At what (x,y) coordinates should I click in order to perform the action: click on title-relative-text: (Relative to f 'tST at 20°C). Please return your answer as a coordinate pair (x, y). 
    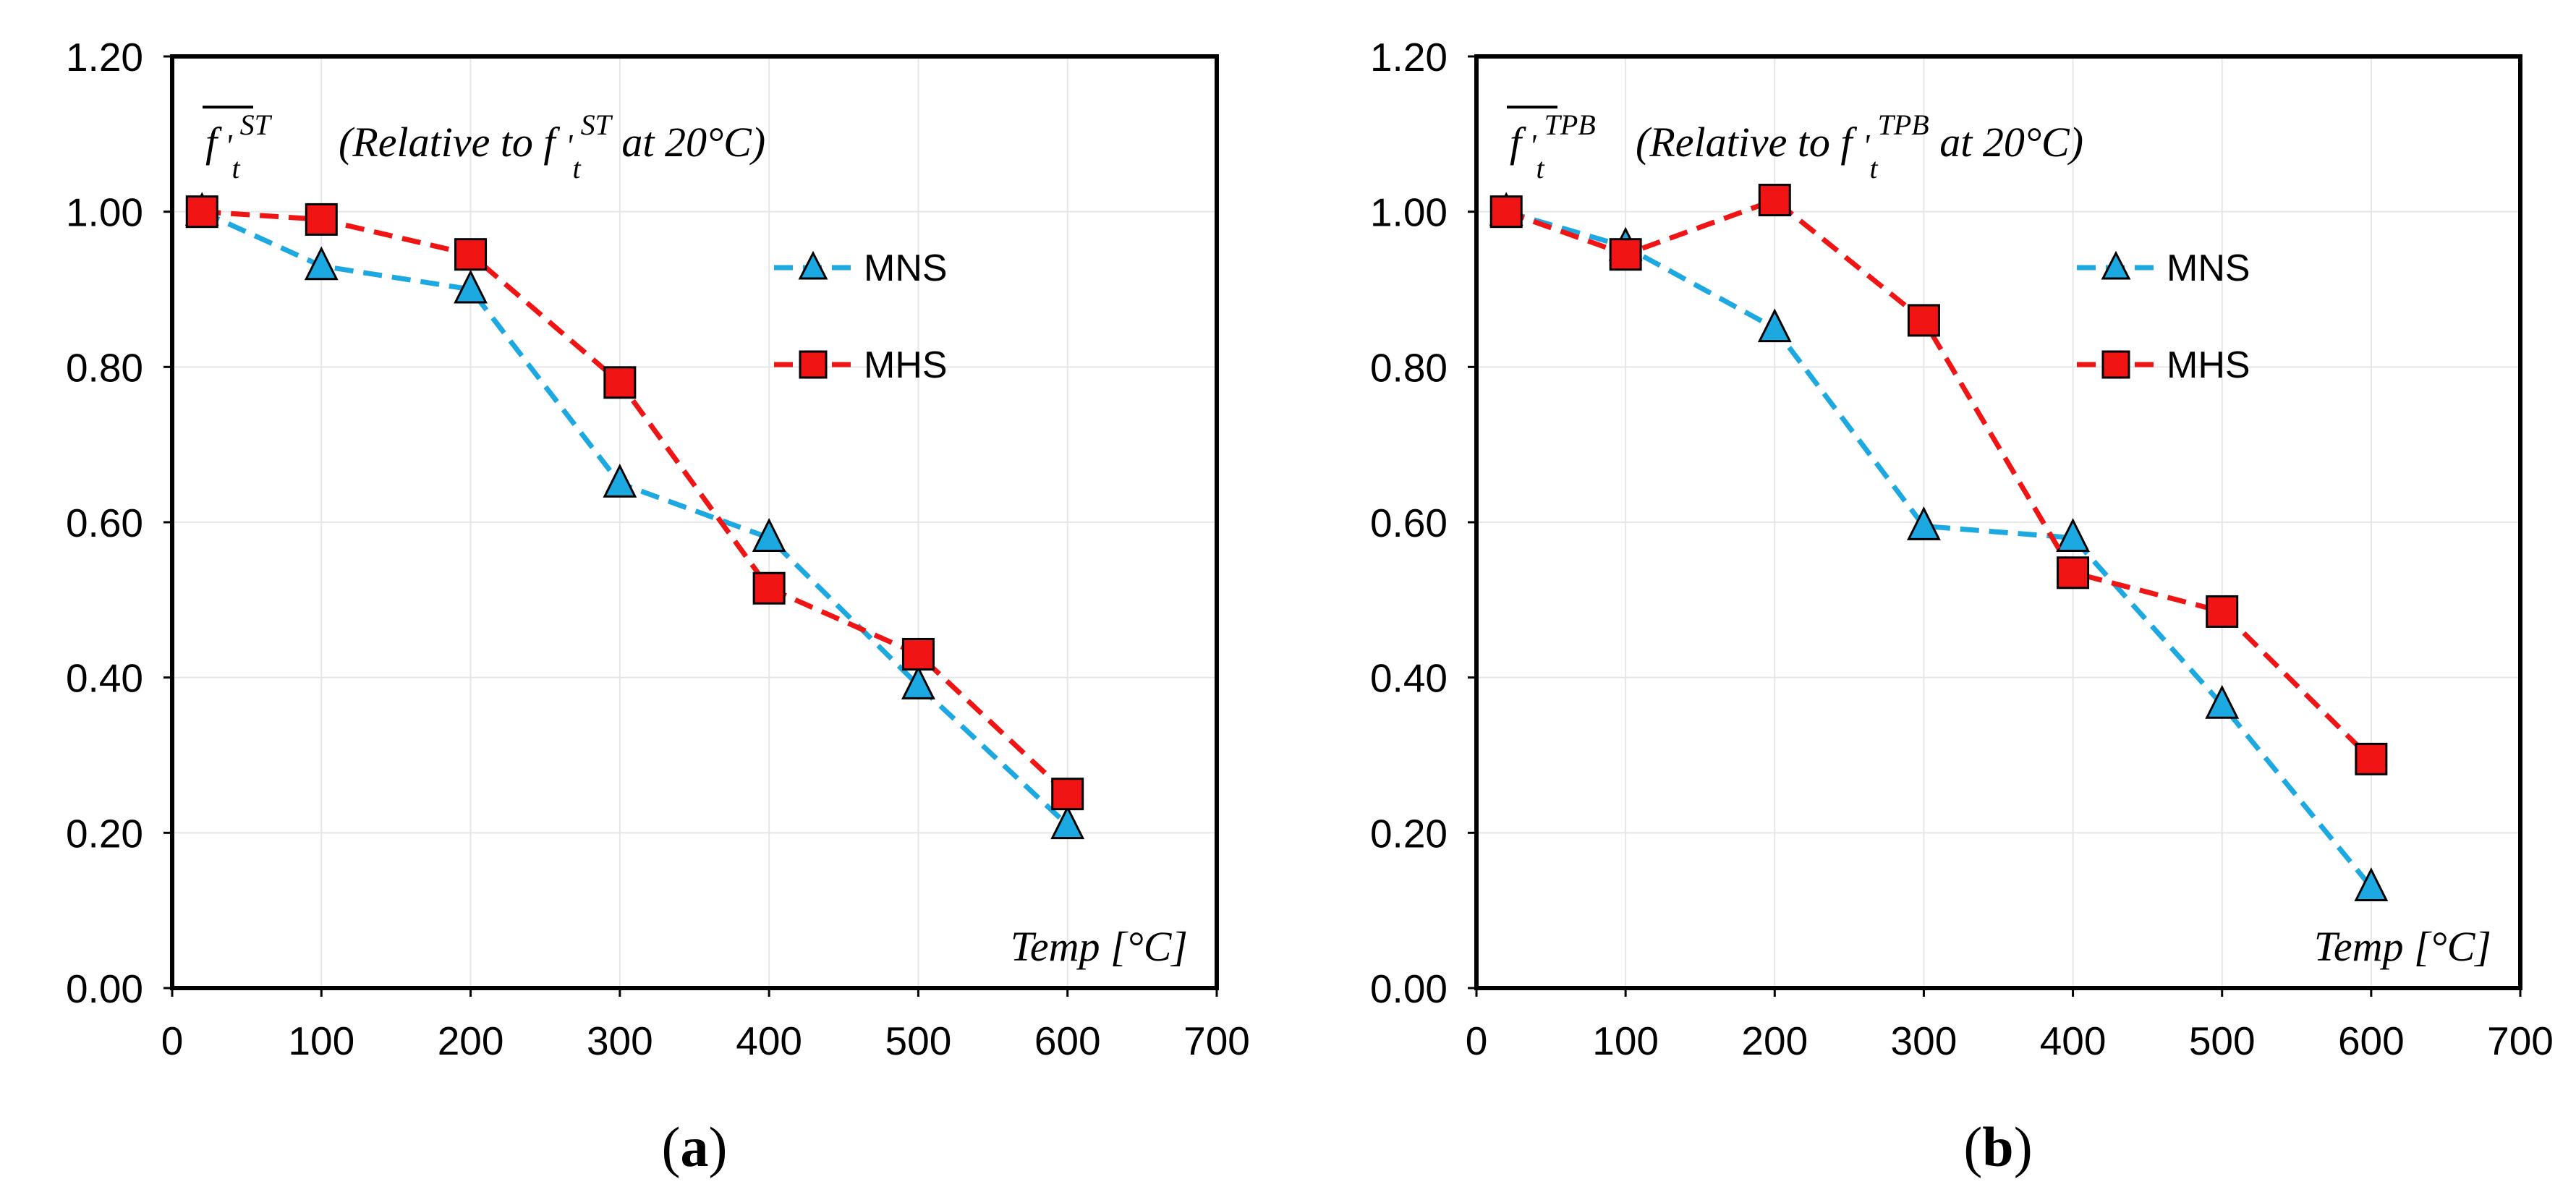
    Looking at the image, I should click on (552, 146).